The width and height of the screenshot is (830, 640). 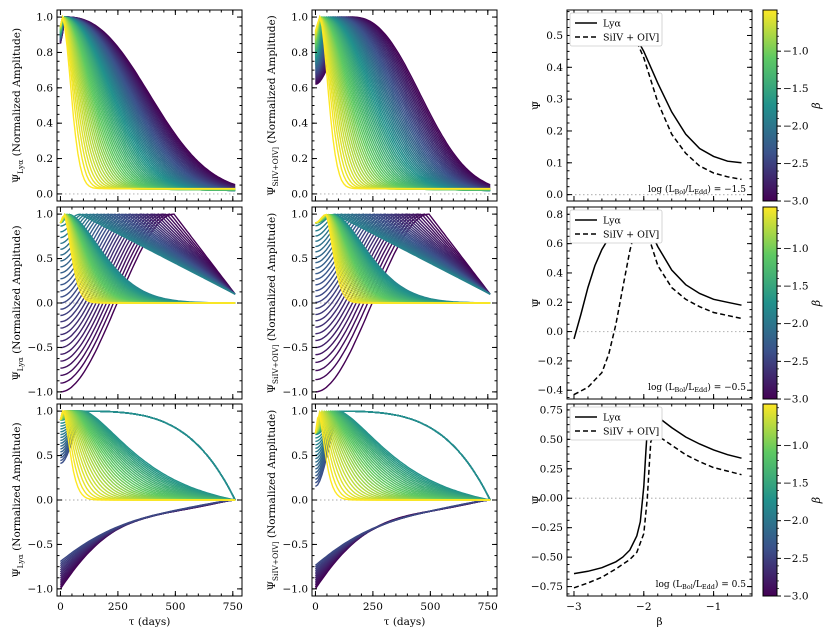 What do you see at coordinates (233, 607) in the screenshot?
I see `x-tick-label: 750` at bounding box center [233, 607].